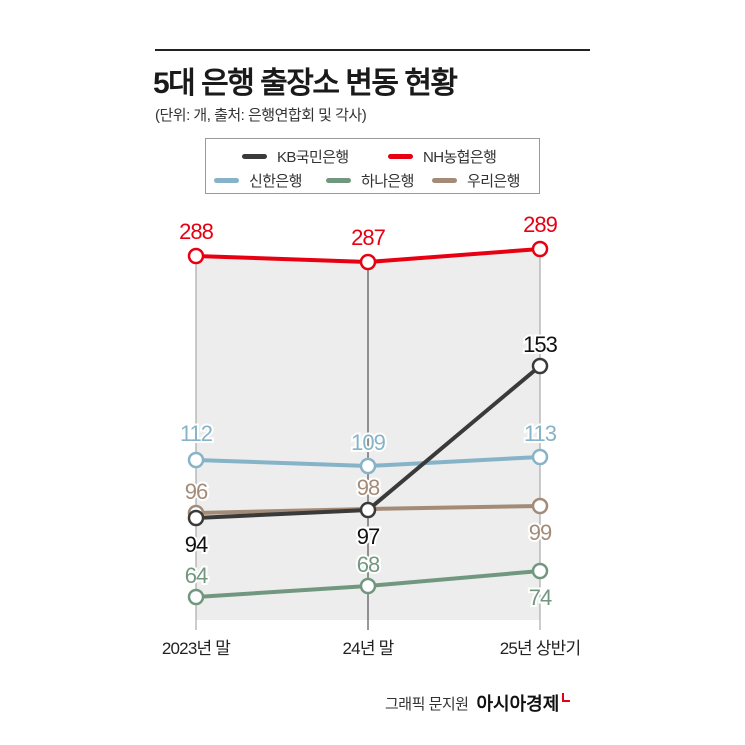  I want to click on legend-label: 신한은행, so click(275, 181).